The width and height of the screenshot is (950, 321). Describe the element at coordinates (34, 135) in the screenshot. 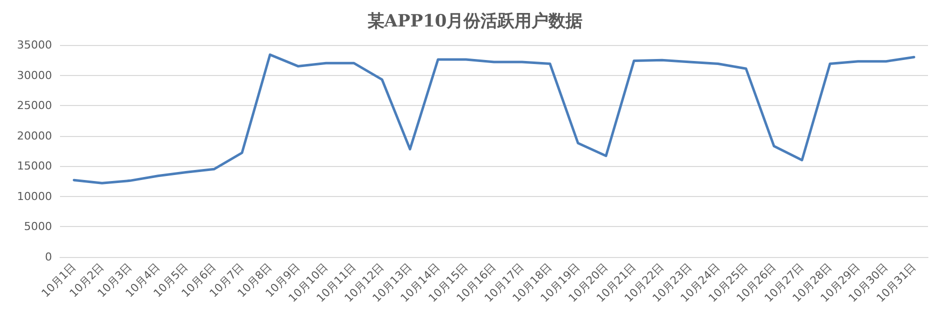

I see `y-tick-label: 20000` at that location.